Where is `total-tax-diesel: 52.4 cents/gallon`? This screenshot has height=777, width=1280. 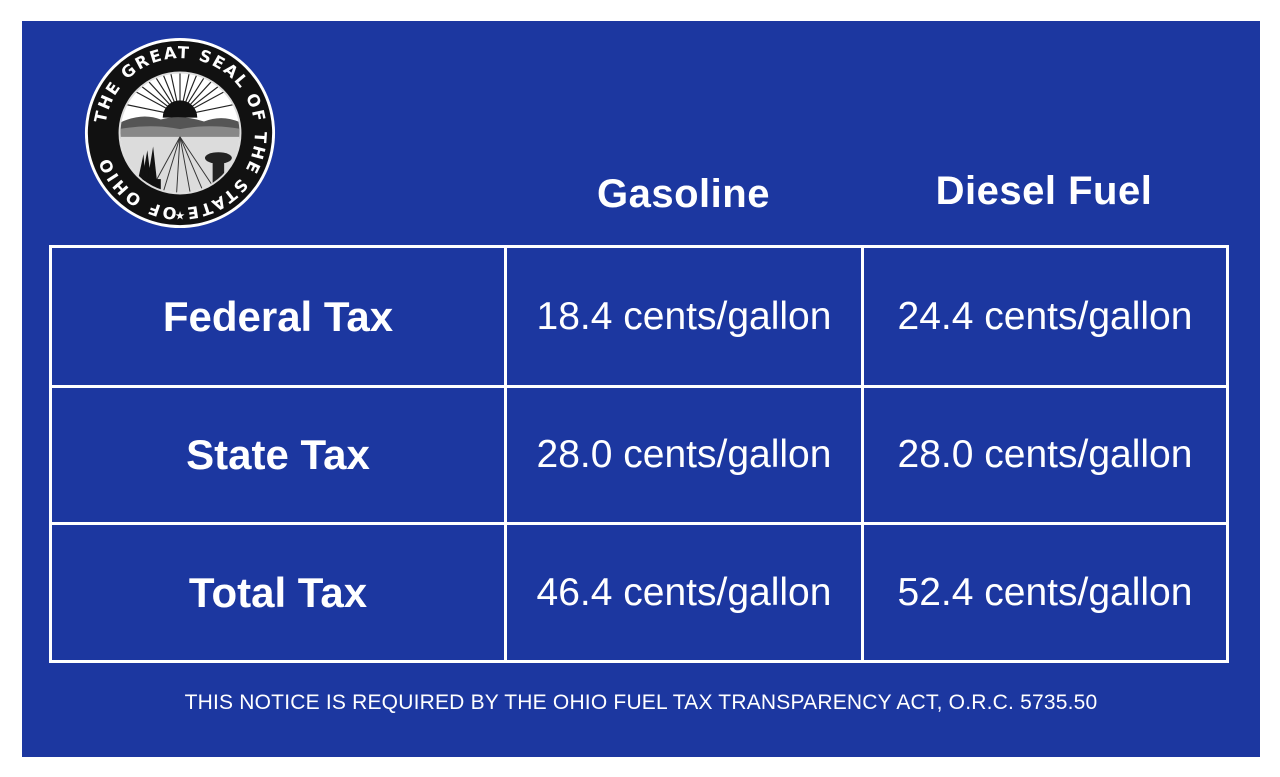
total-tax-diesel: 52.4 cents/gallon is located at coordinates (1045, 592).